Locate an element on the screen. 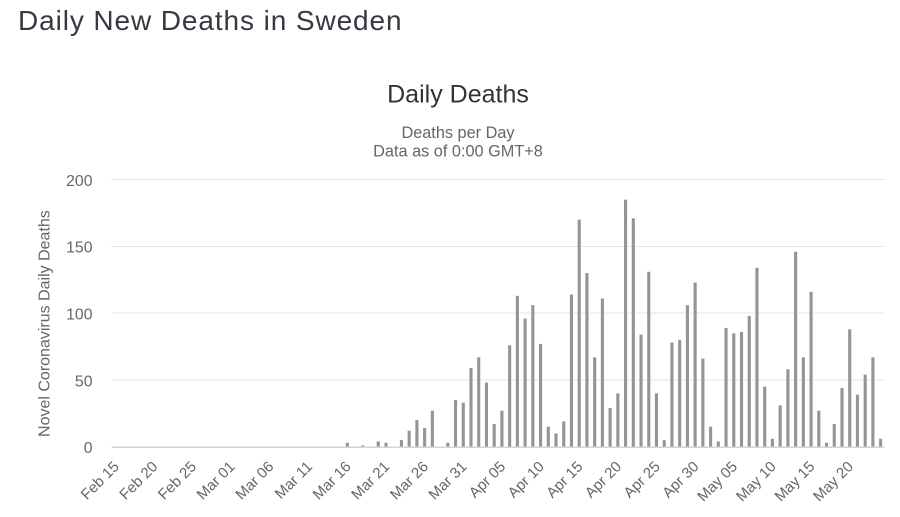 The height and width of the screenshot is (517, 900). svg-text: Feb 25 is located at coordinates (177, 480).